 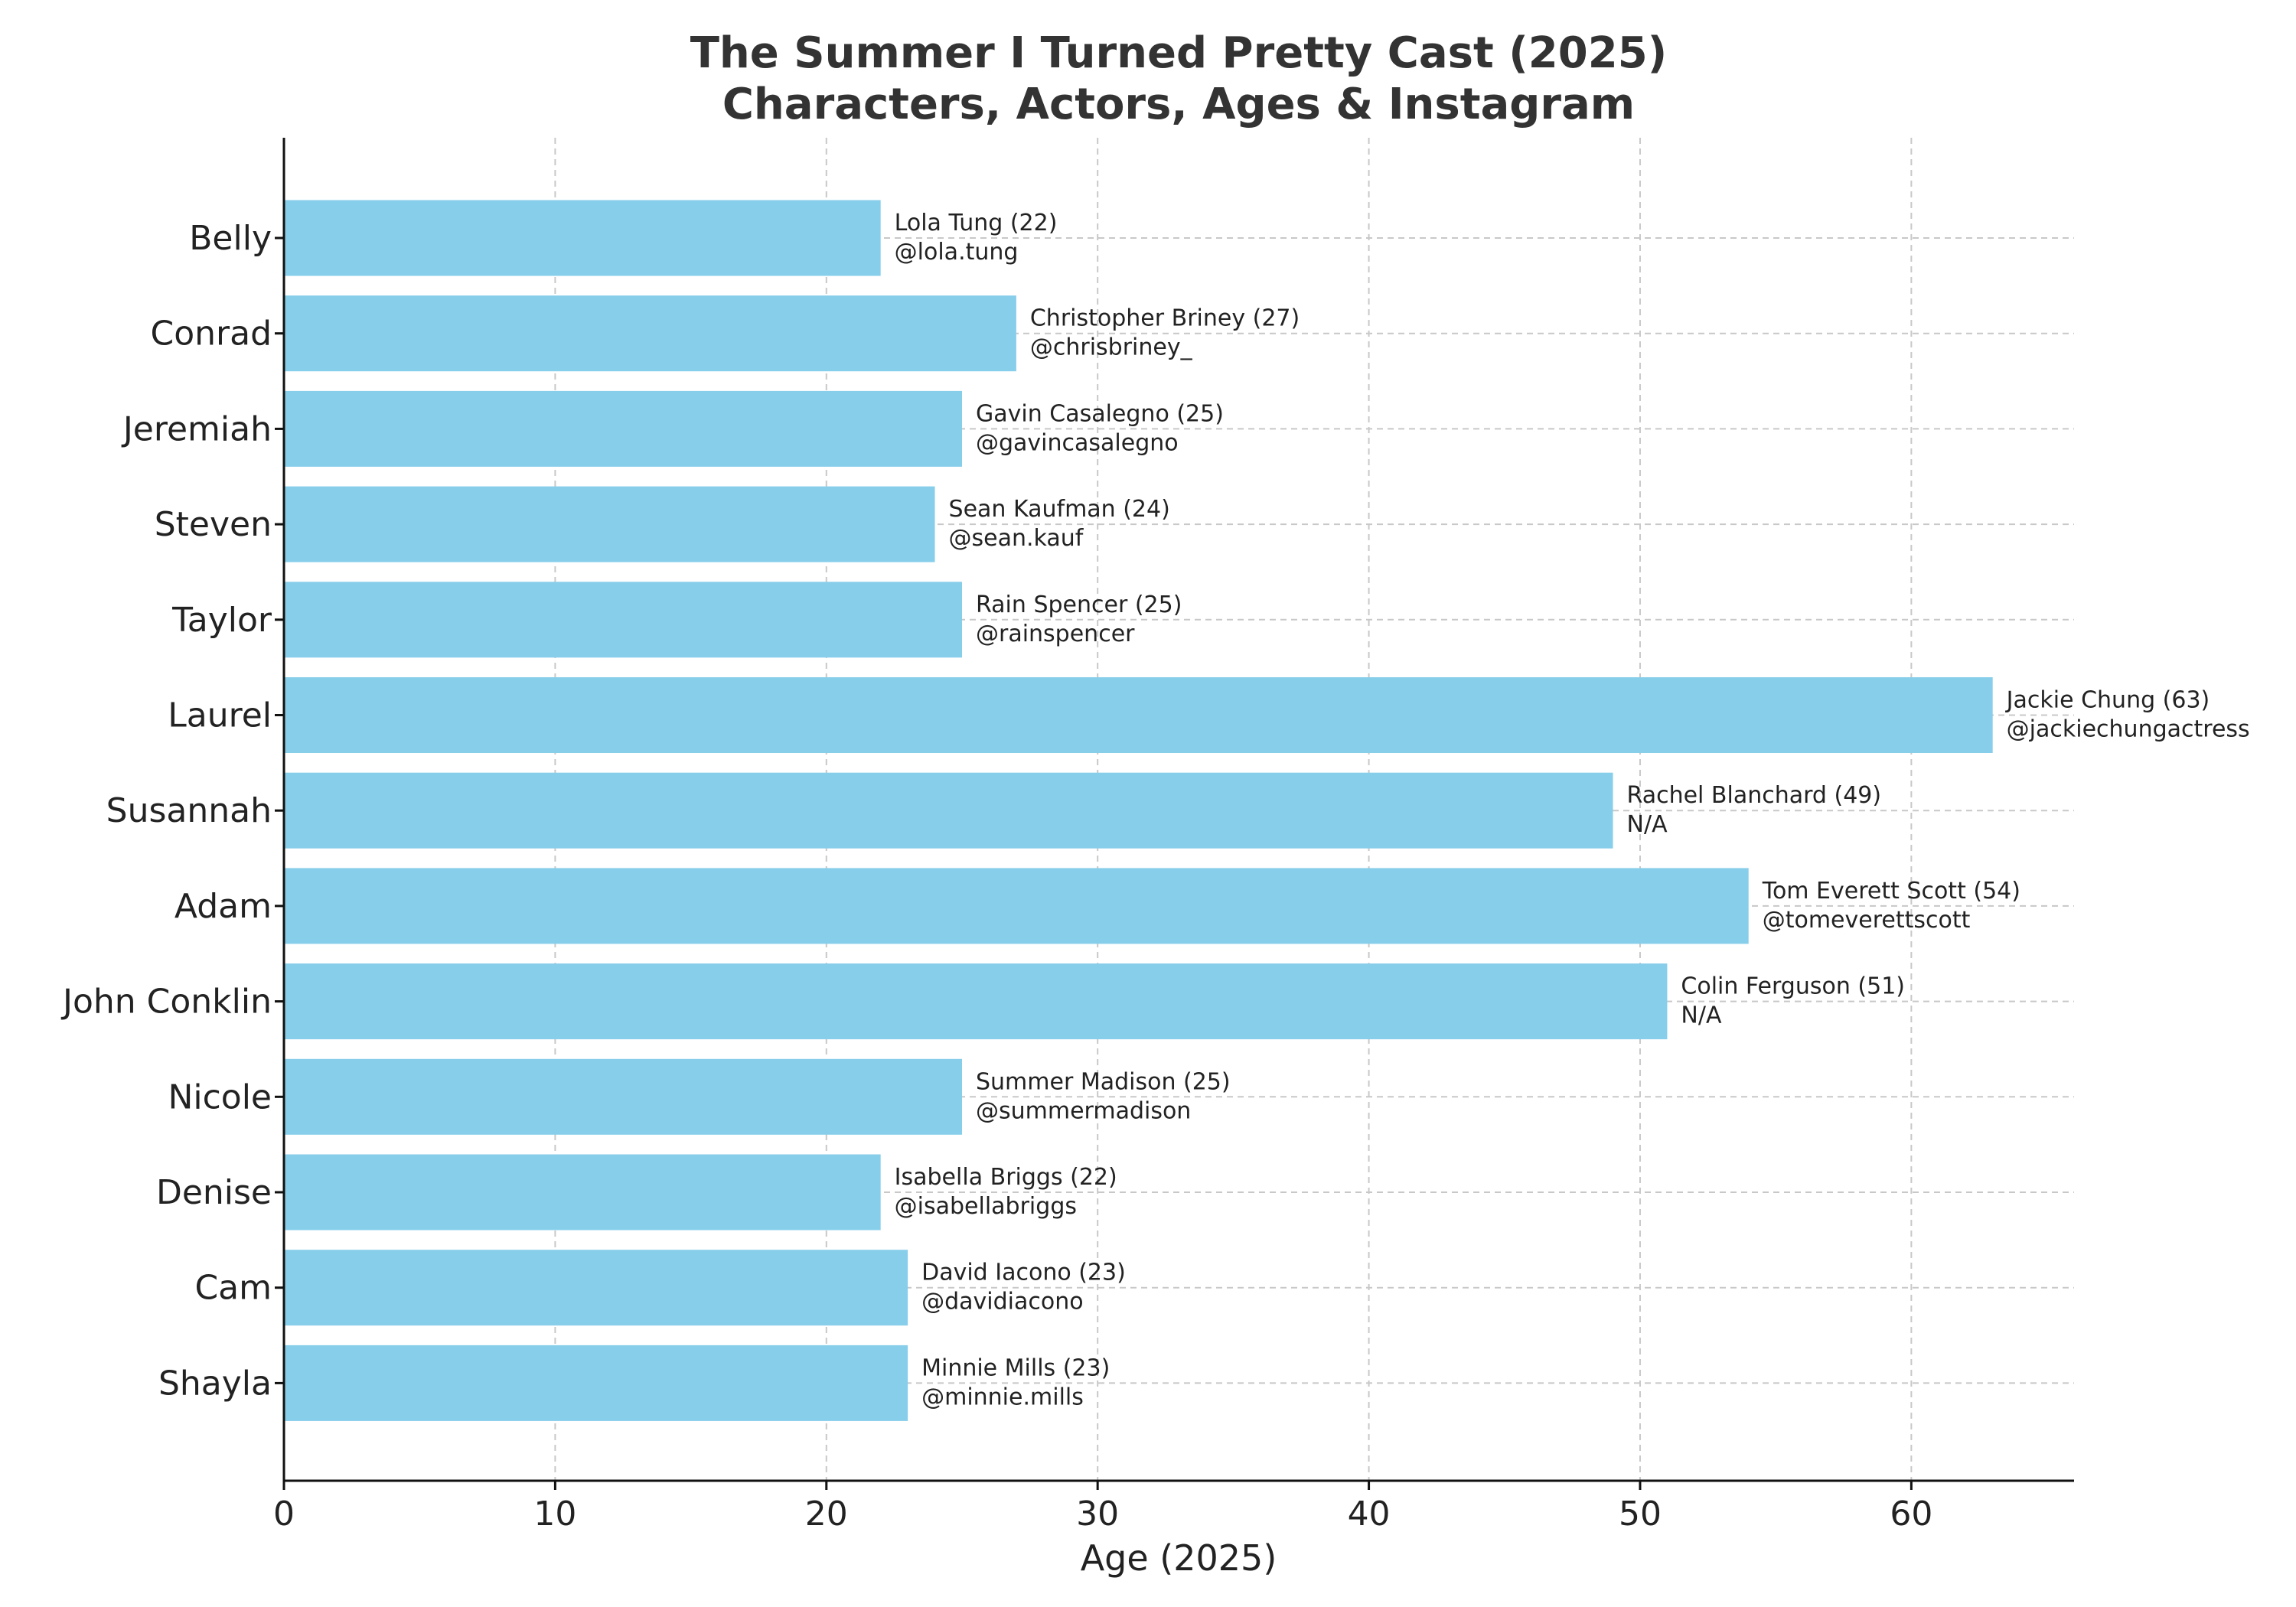 What do you see at coordinates (582, 1192) in the screenshot?
I see `bar-denise` at bounding box center [582, 1192].